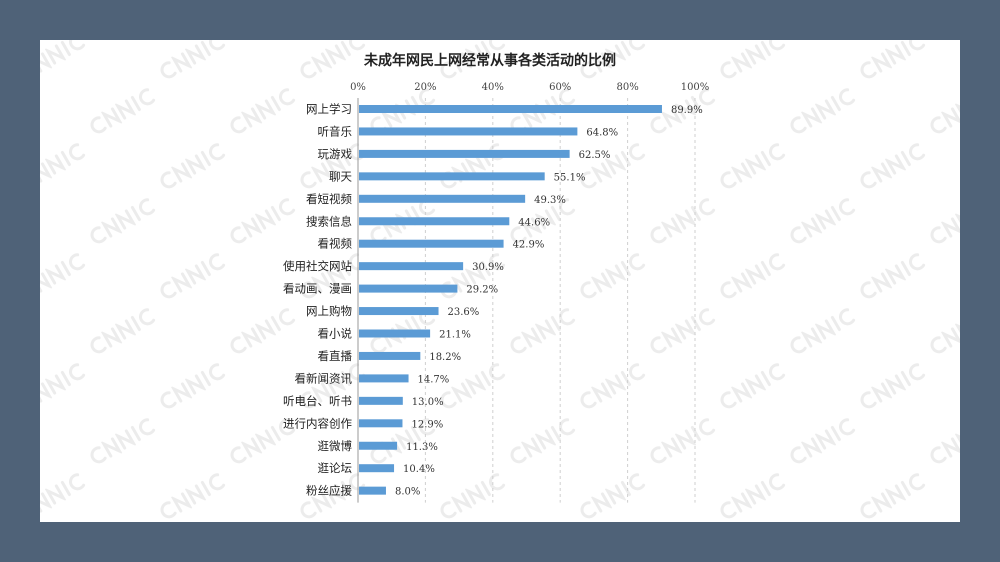  Describe the element at coordinates (570, 177) in the screenshot. I see `value-label: 55.1%` at that location.